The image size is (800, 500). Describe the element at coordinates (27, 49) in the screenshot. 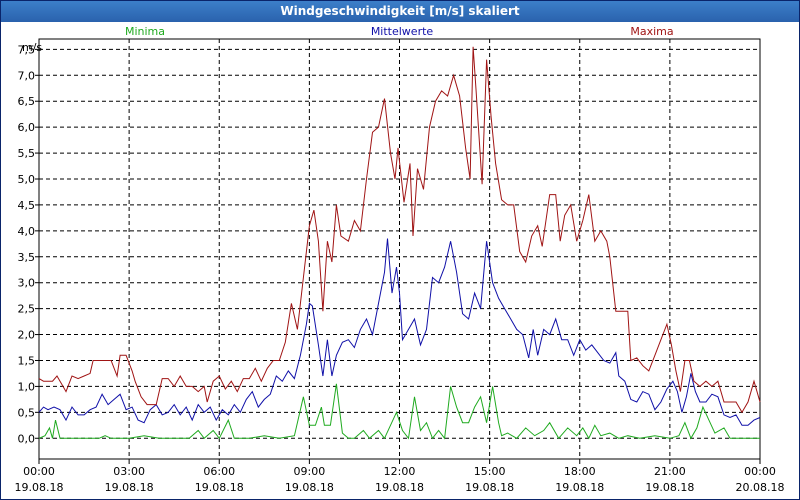

I see `y-tick-label: 7,5` at that location.